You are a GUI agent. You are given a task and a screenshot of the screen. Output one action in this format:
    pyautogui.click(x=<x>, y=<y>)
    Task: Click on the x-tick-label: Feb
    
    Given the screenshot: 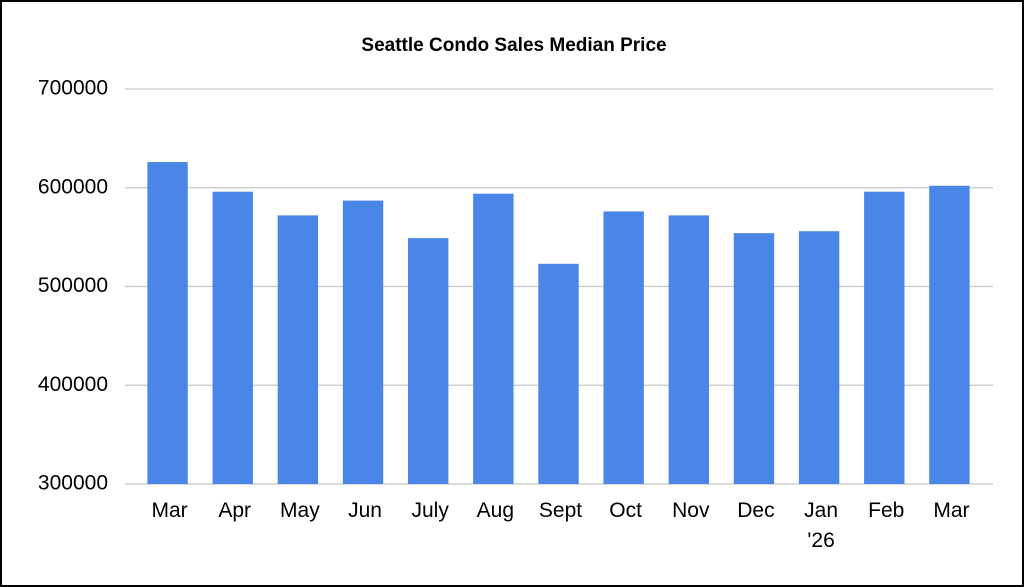 What is the action you would take?
    pyautogui.click(x=886, y=510)
    